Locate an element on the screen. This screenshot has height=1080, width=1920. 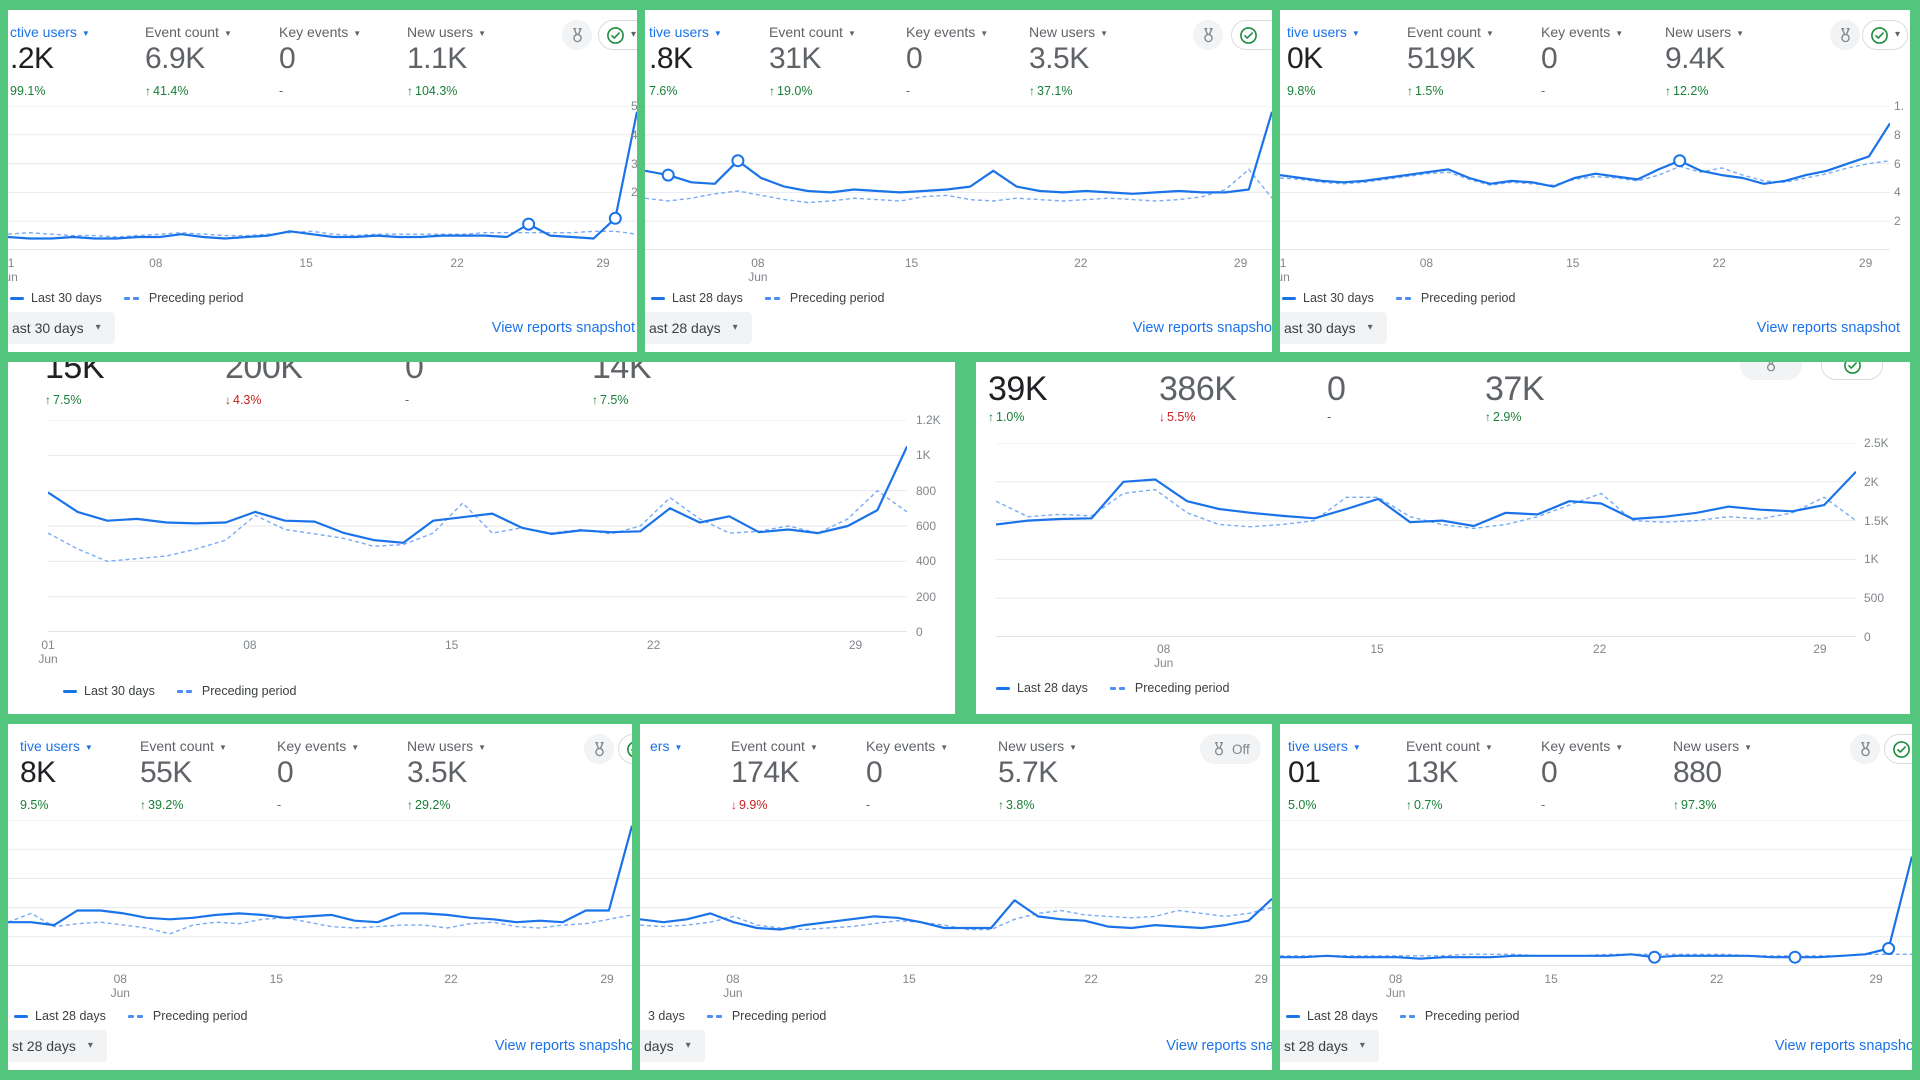
metric-change-4: ↑ 7.5% is located at coordinates (610, 400).